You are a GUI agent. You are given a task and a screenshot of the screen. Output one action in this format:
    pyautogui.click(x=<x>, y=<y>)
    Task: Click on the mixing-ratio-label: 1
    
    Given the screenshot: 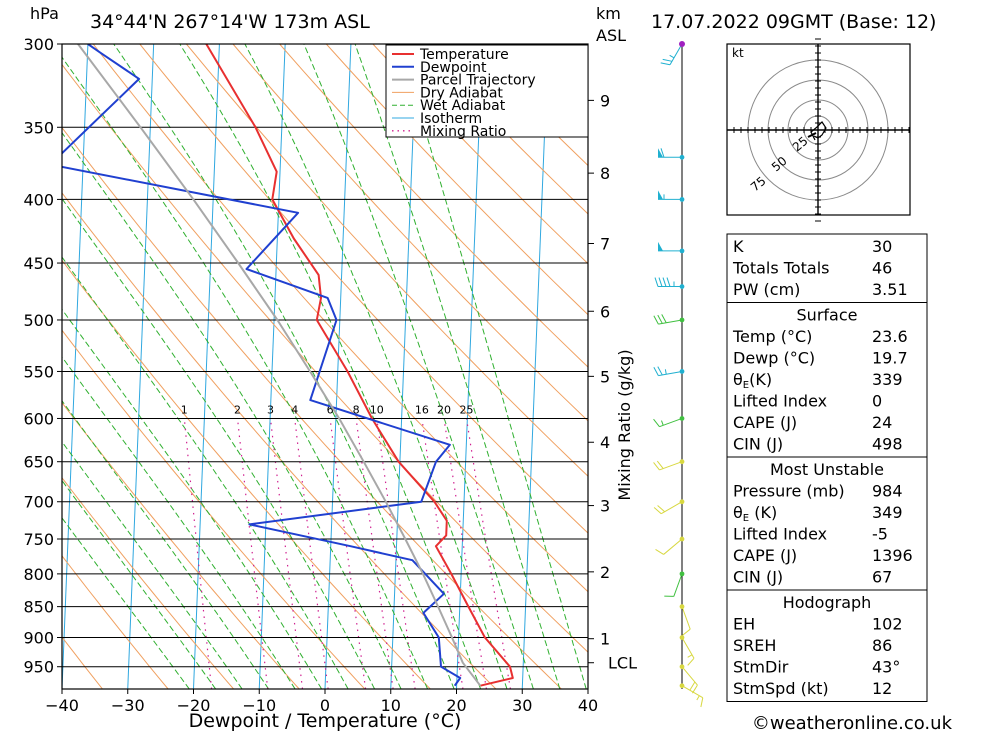 What is the action you would take?
    pyautogui.click(x=184, y=409)
    